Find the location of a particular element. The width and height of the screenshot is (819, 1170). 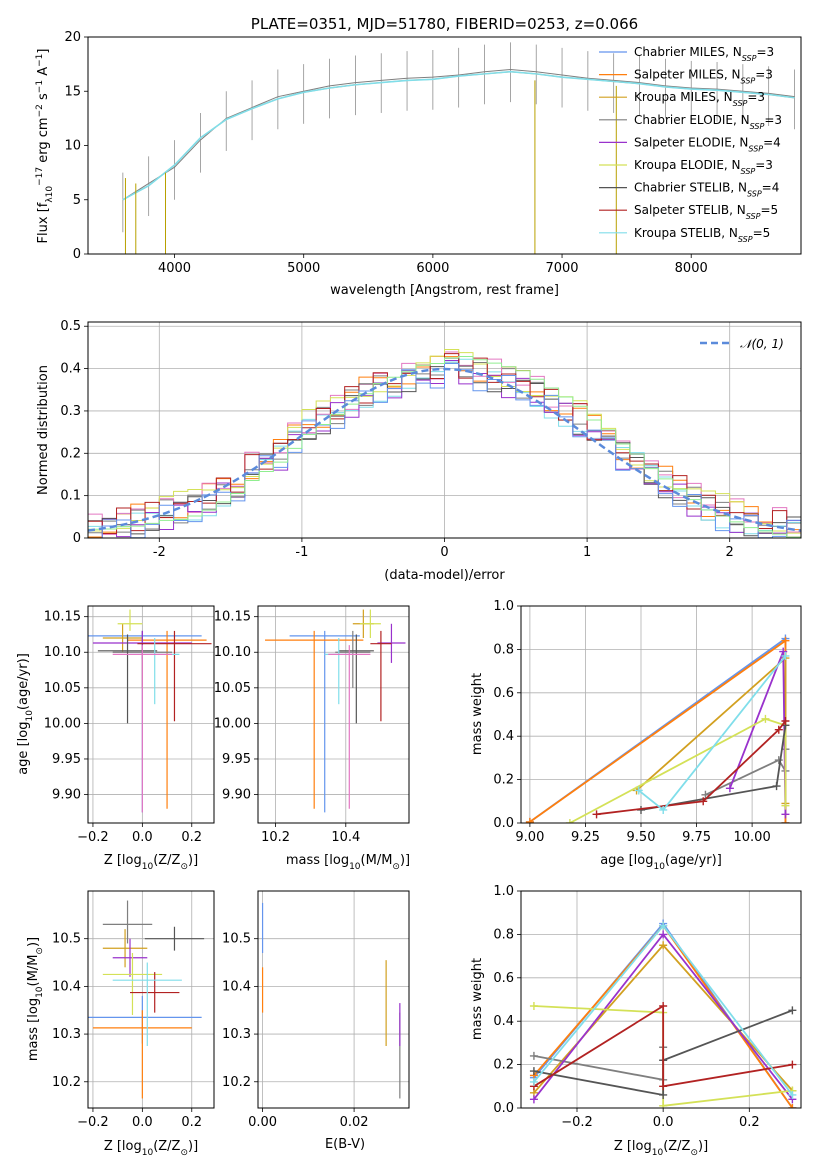

x-tick-label: 2 is located at coordinates (730, 552).